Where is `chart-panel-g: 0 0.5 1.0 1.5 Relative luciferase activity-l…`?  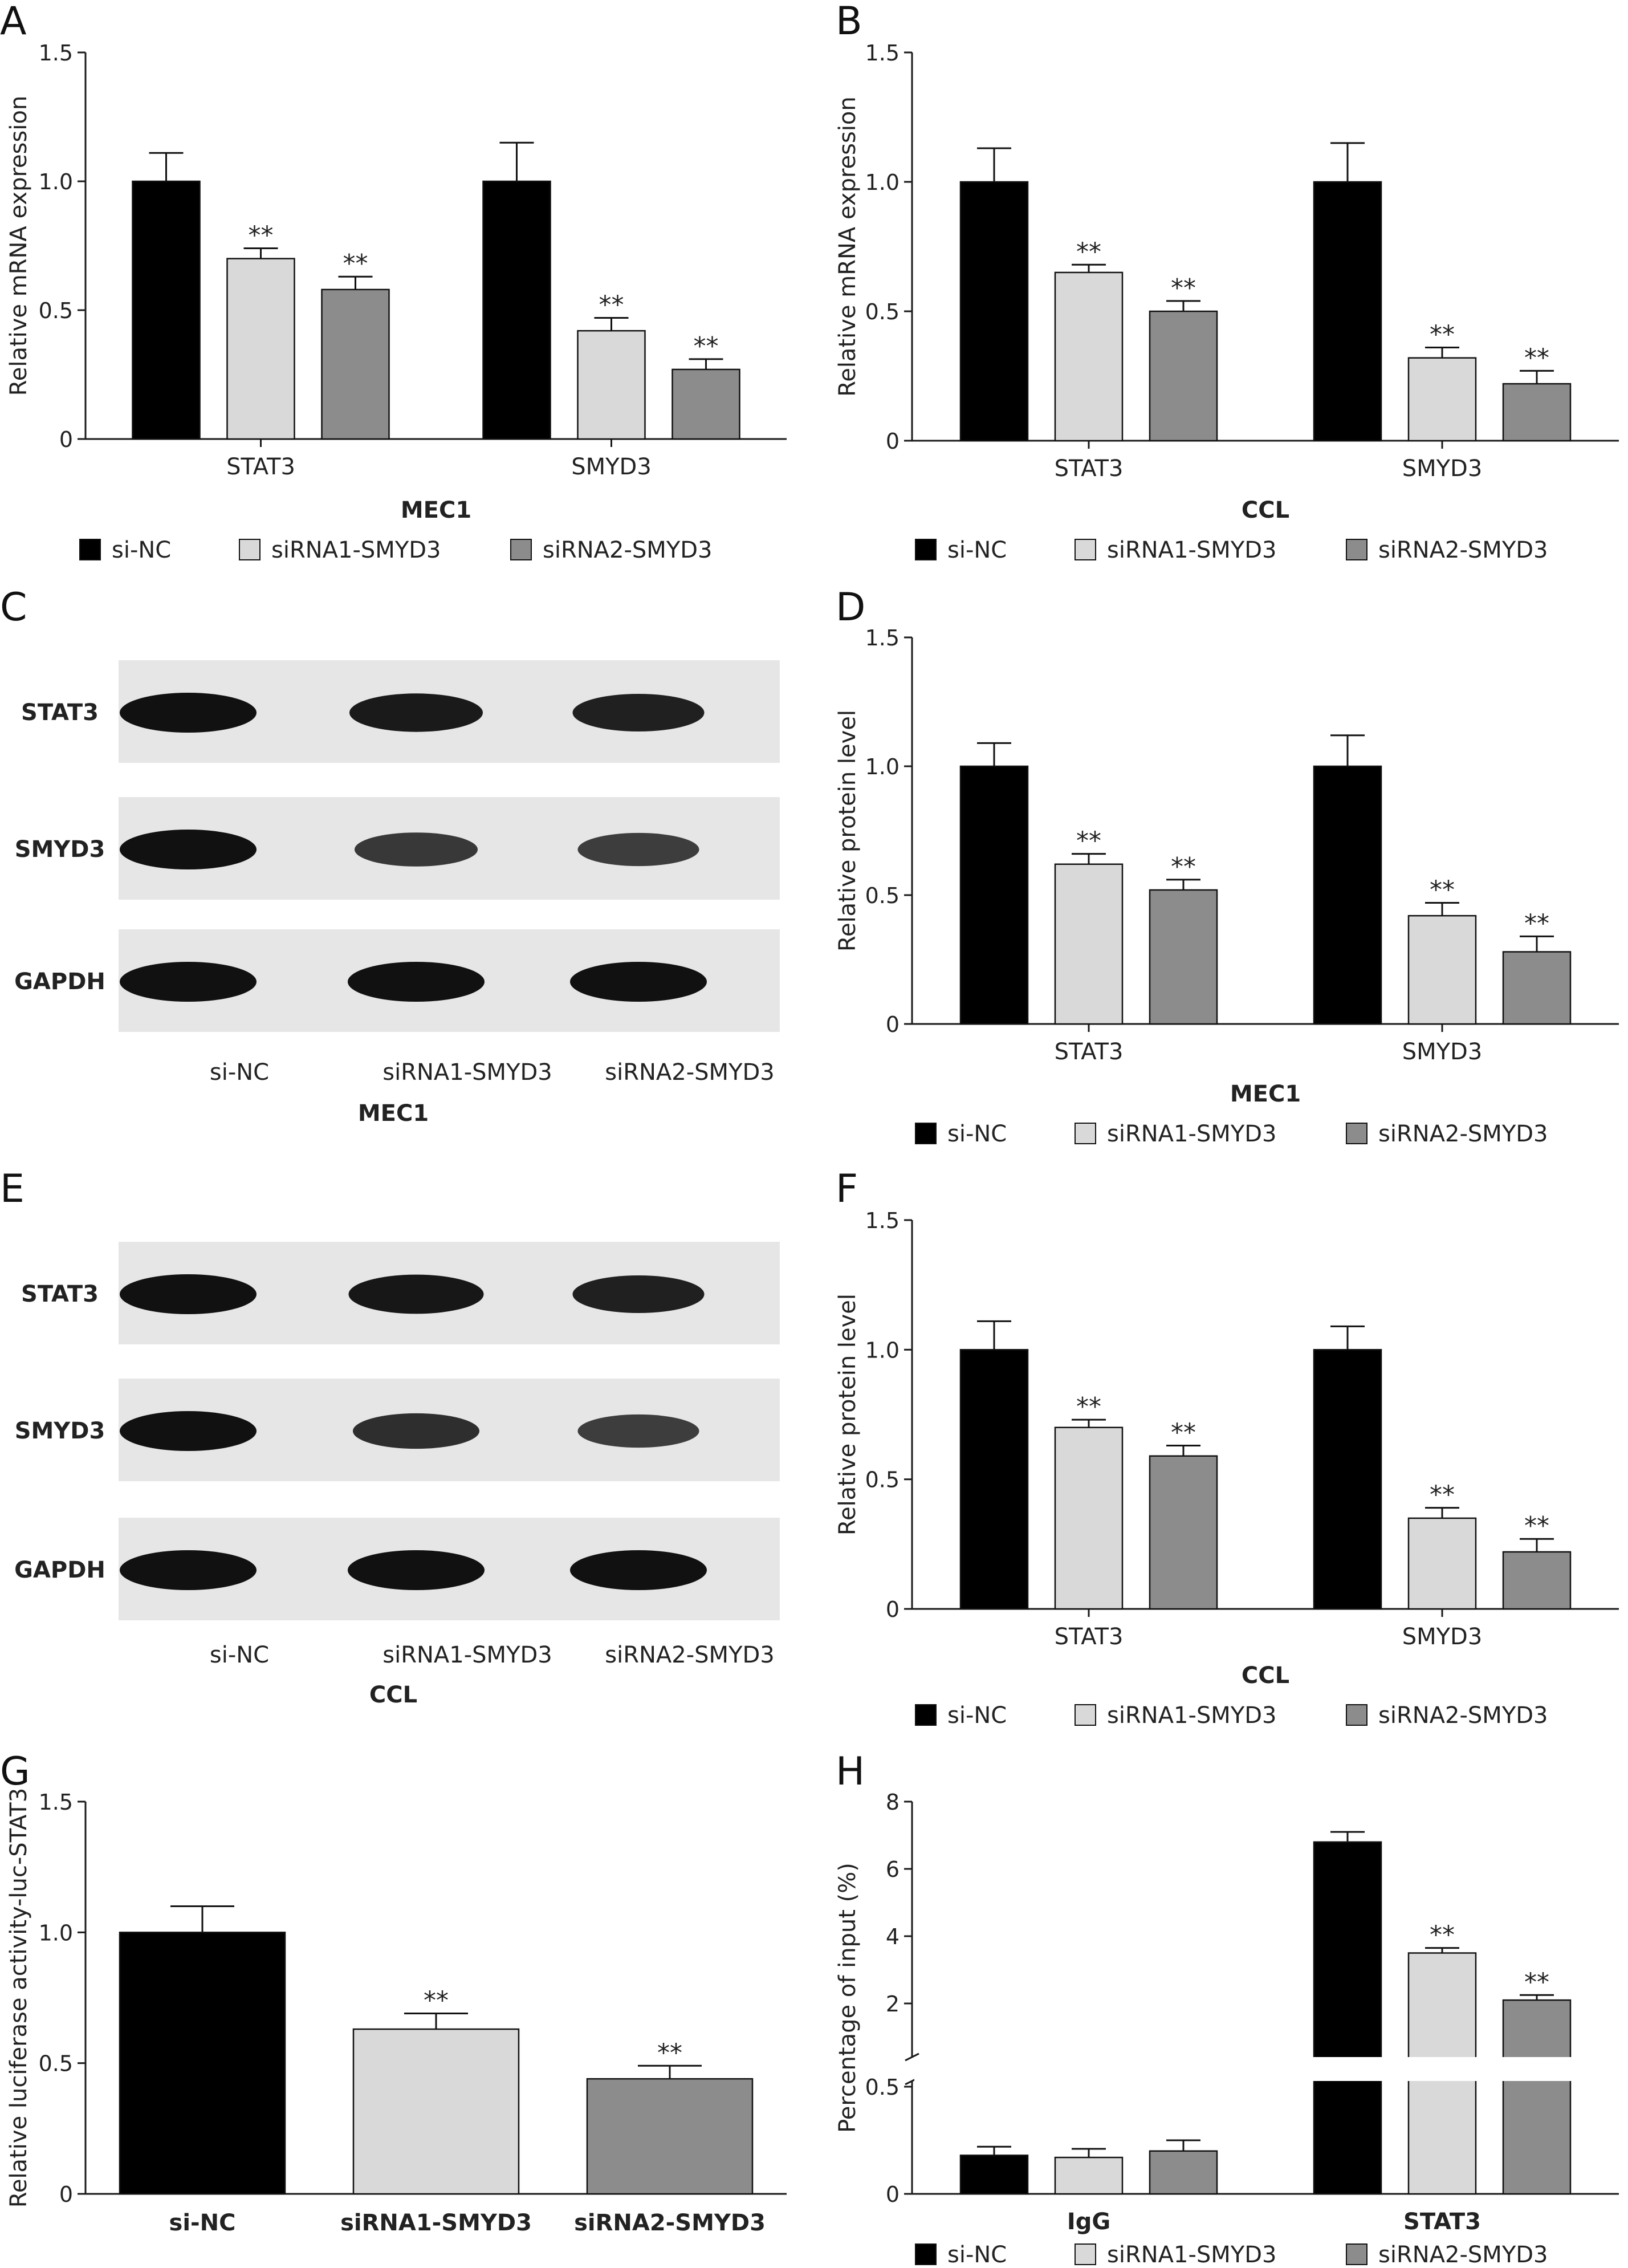 chart-panel-g: 0 0.5 1.0 1.5 Relative luciferase activity-l… is located at coordinates (396, 2012).